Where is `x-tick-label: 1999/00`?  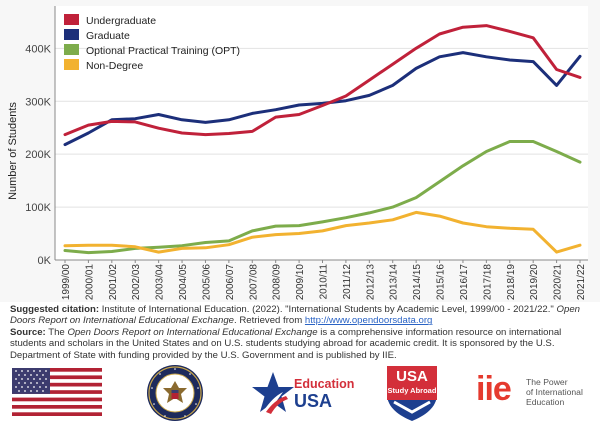
x-tick-label: 1999/00 is located at coordinates (66, 282).